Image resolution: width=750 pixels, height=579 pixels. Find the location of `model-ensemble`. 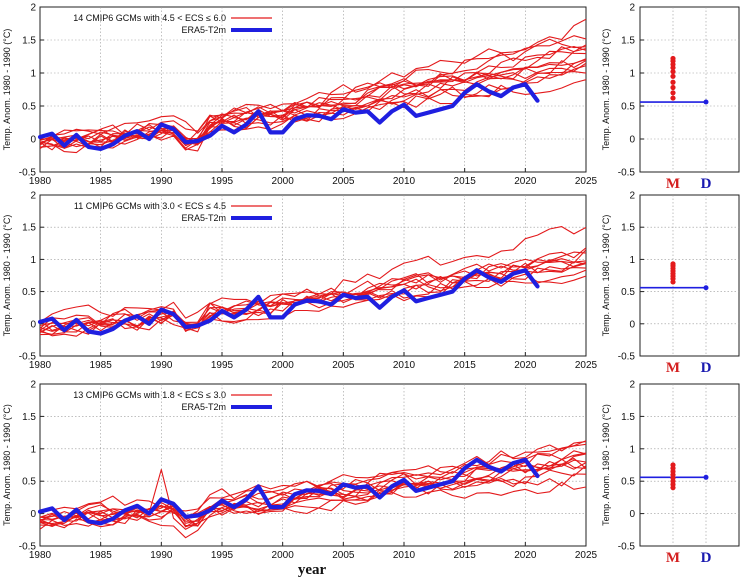

model-ensemble is located at coordinates (313, 281).